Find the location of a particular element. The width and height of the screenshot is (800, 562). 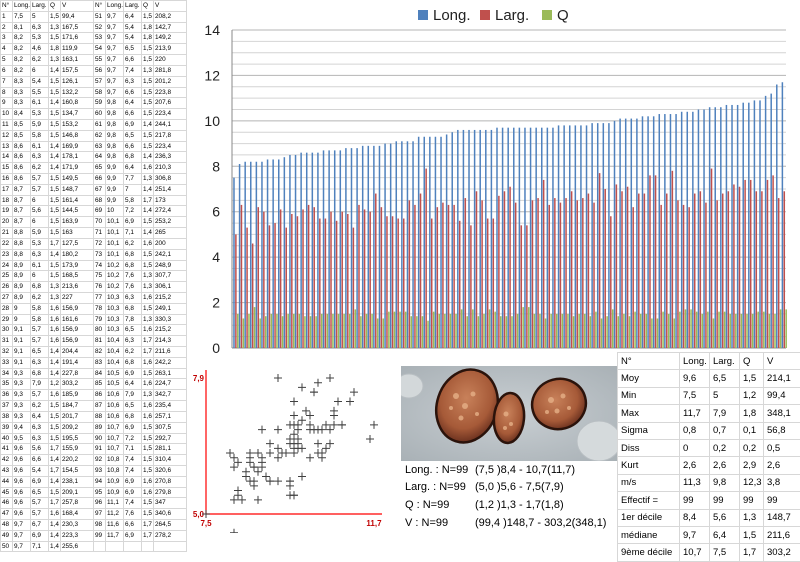

table-cell: 1,6 is located at coordinates (55, 514).